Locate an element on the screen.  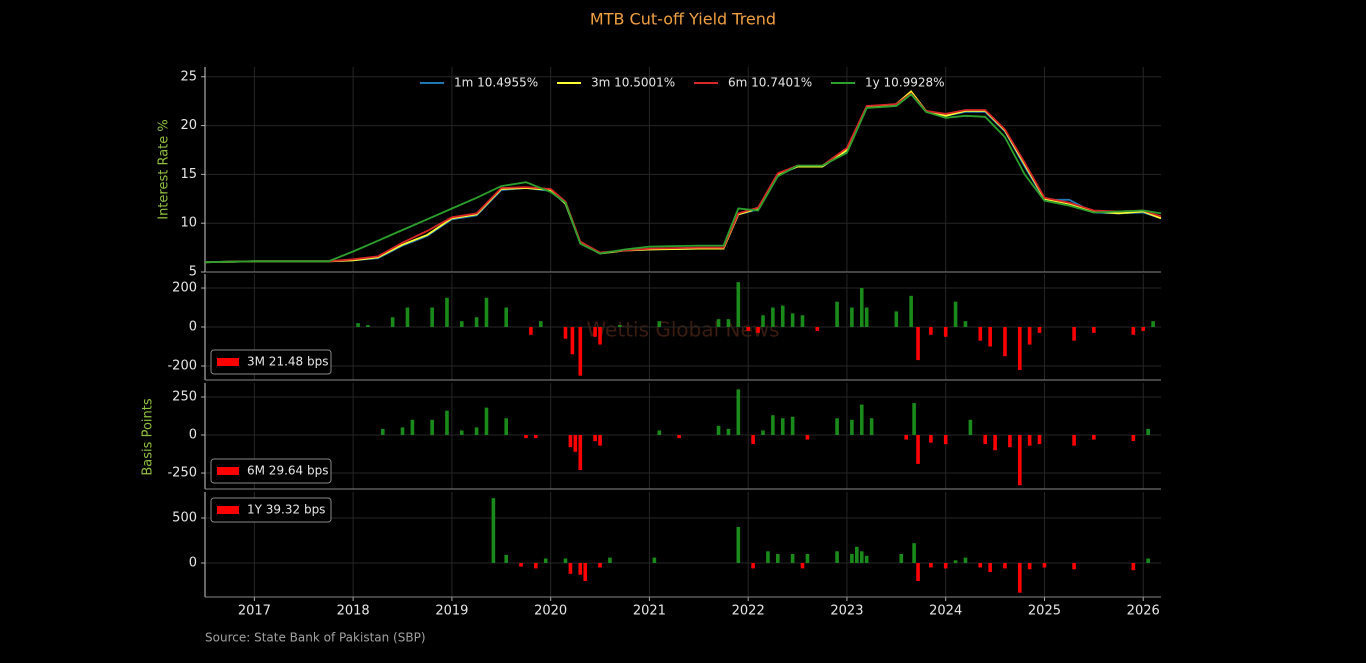
x-tick-label: 2025 is located at coordinates (1044, 611).